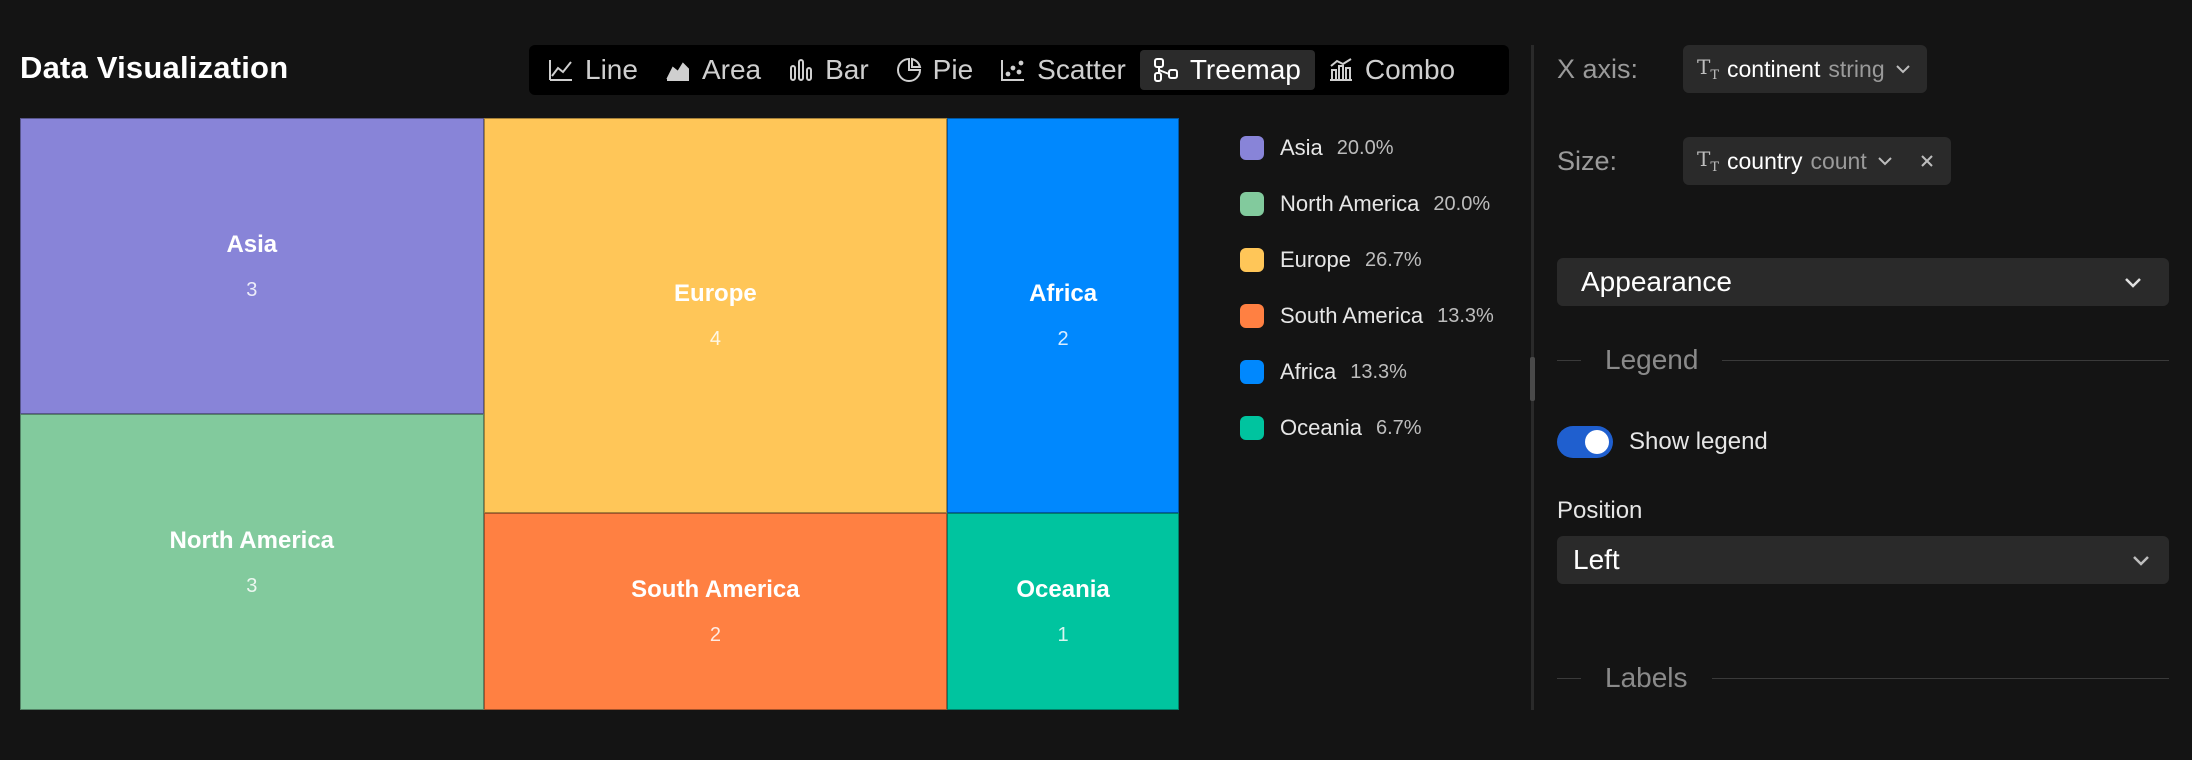  Describe the element at coordinates (1063, 293) in the screenshot. I see `treemap-cell-label: Africa` at that location.